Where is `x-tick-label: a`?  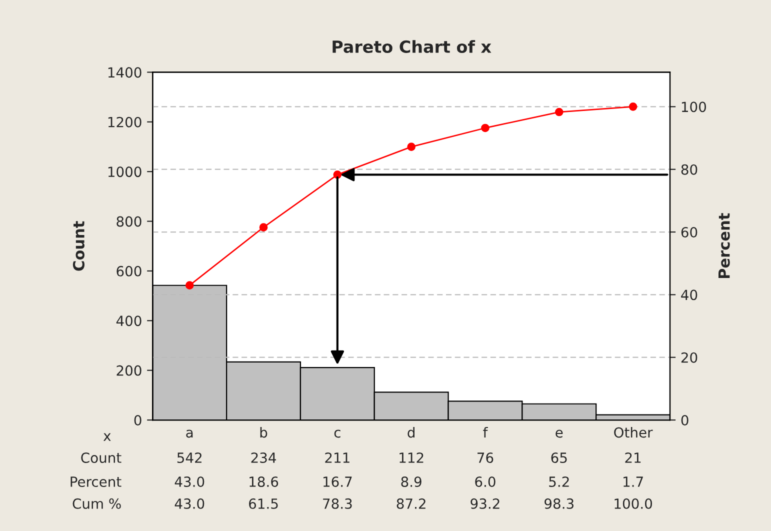
x-tick-label: a is located at coordinates (189, 434).